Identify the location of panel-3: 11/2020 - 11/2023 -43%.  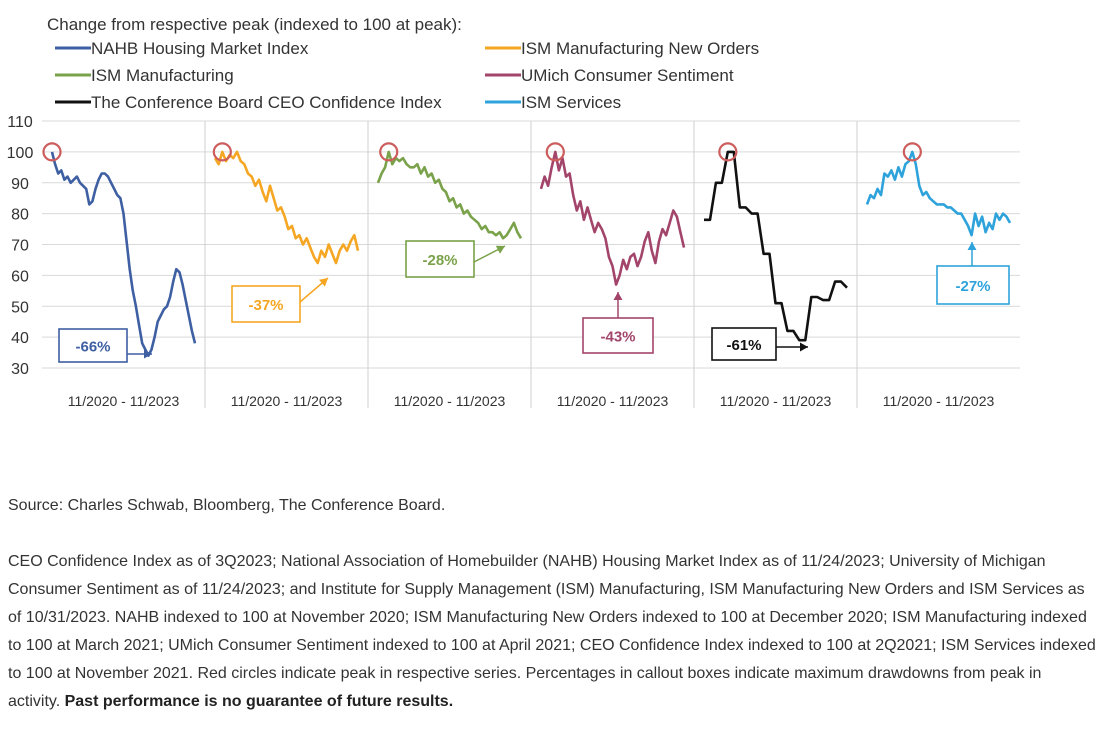
(608, 265).